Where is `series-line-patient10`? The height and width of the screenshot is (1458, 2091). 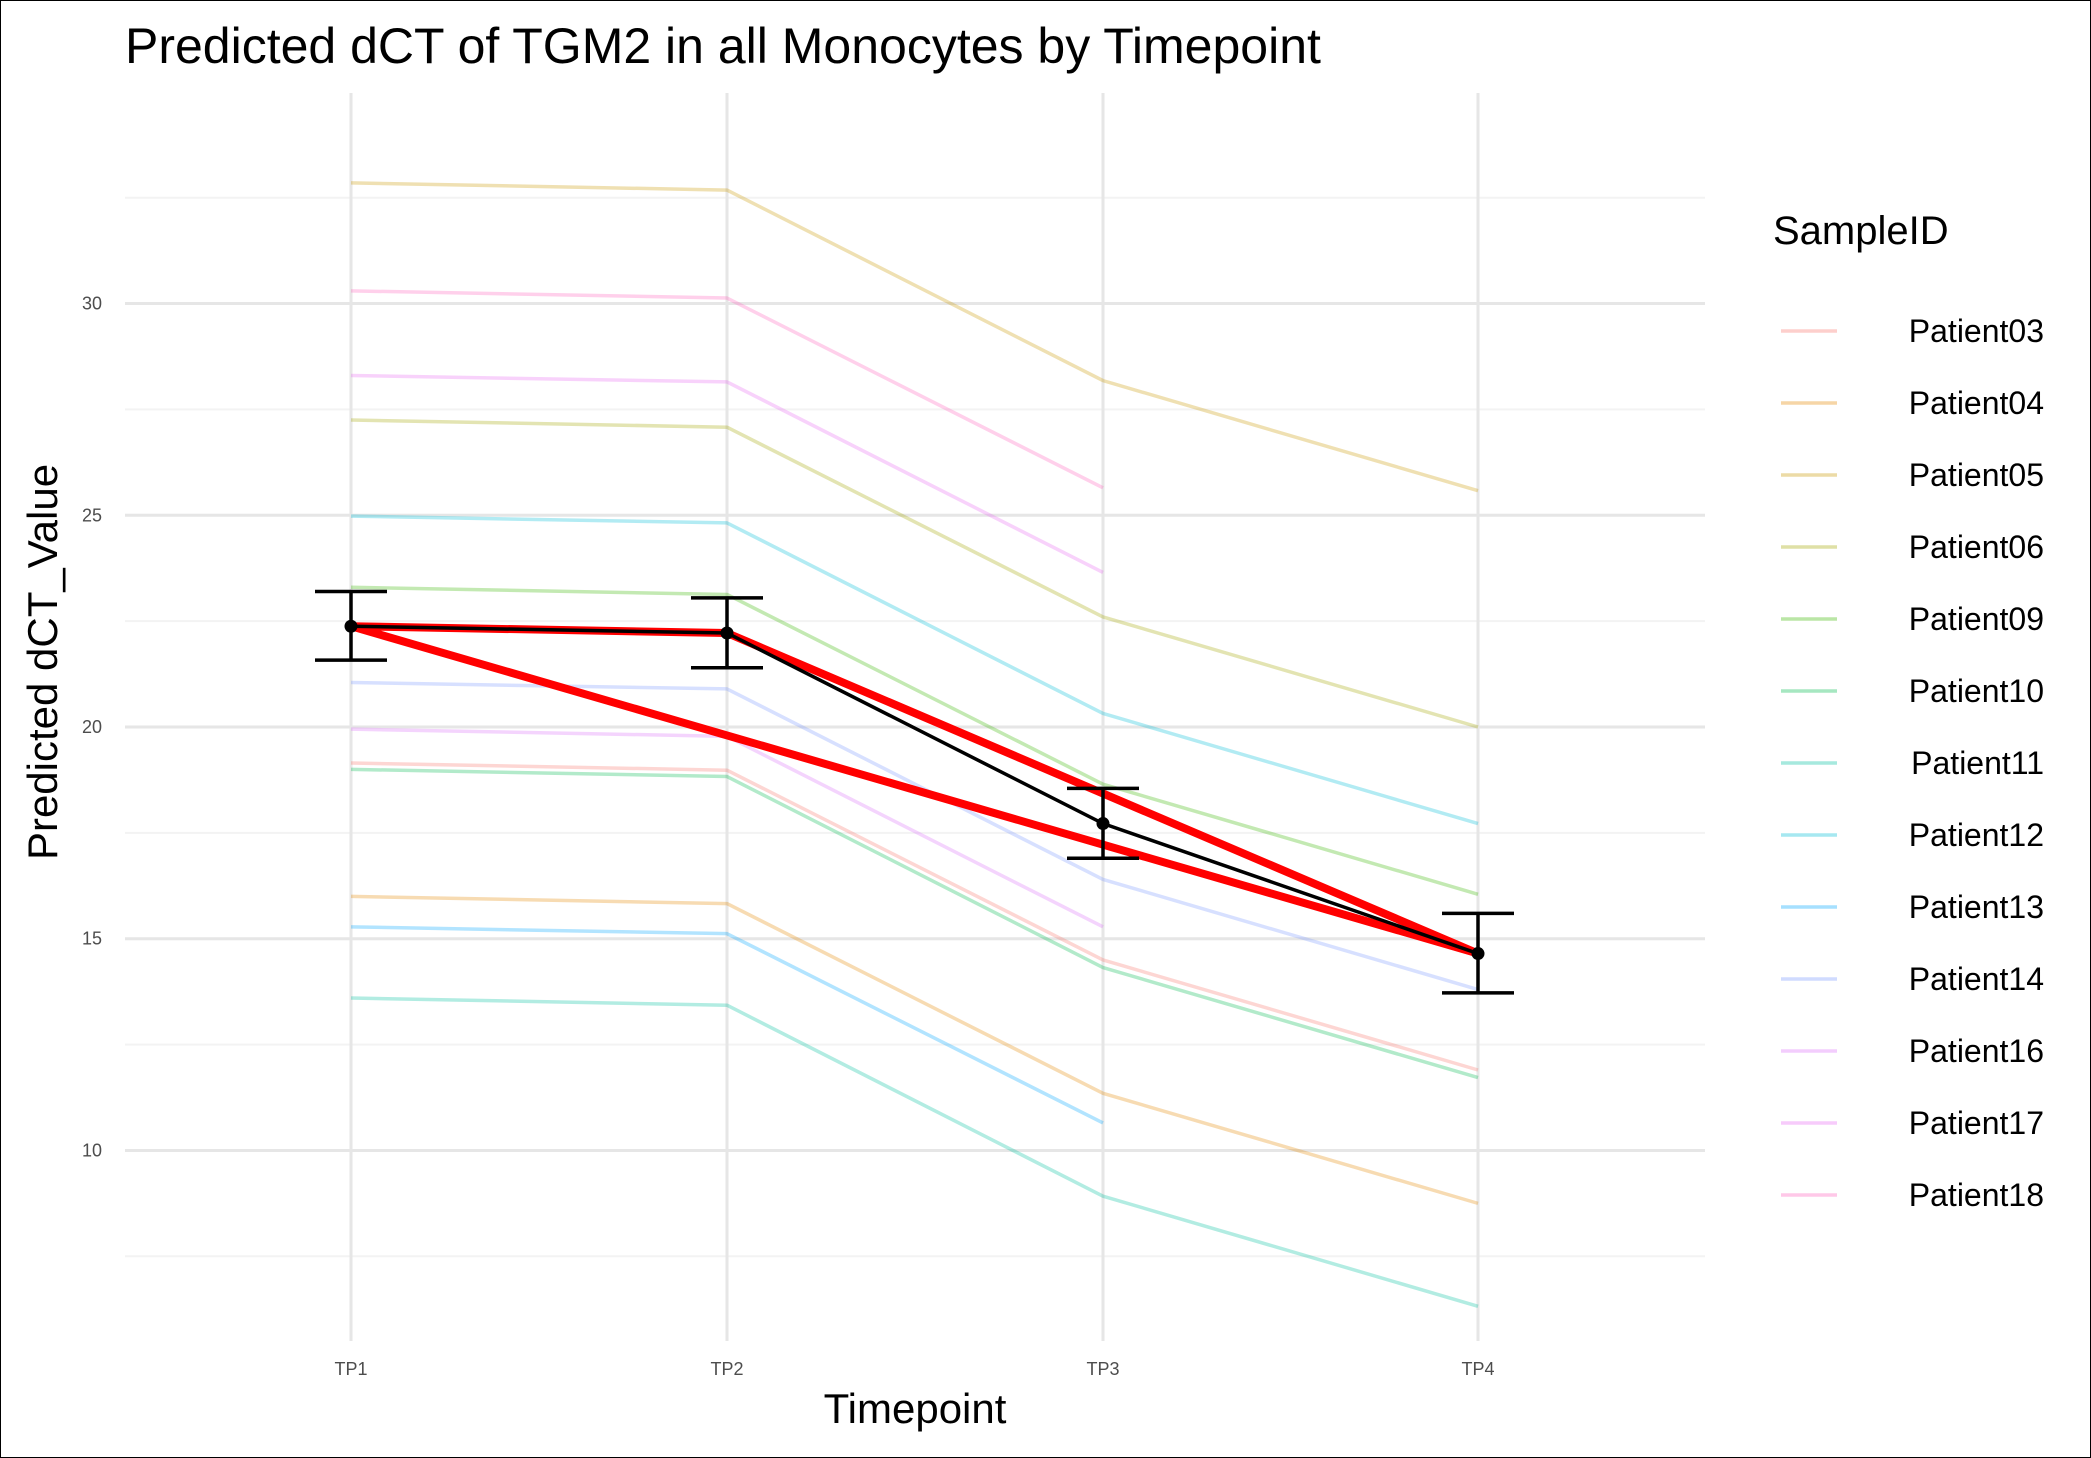
series-line-patient10 is located at coordinates (914, 923).